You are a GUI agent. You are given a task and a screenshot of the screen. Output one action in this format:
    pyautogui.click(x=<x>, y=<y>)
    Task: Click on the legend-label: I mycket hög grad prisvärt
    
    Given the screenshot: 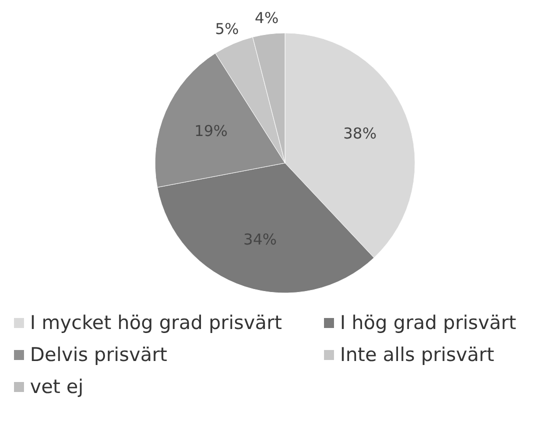 What is the action you would take?
    pyautogui.click(x=156, y=323)
    